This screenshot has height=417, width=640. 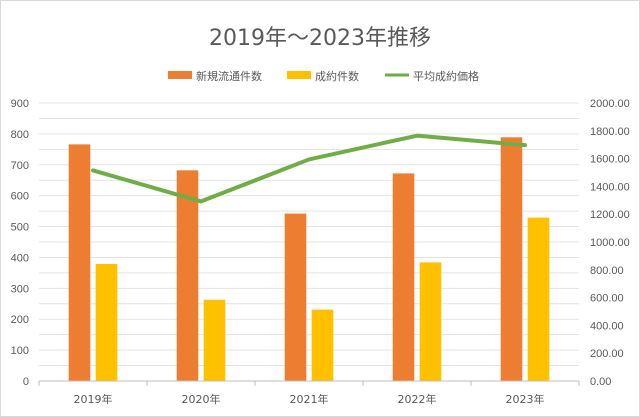 What do you see at coordinates (525, 399) in the screenshot?
I see `x-tick-label: 2023年` at bounding box center [525, 399].